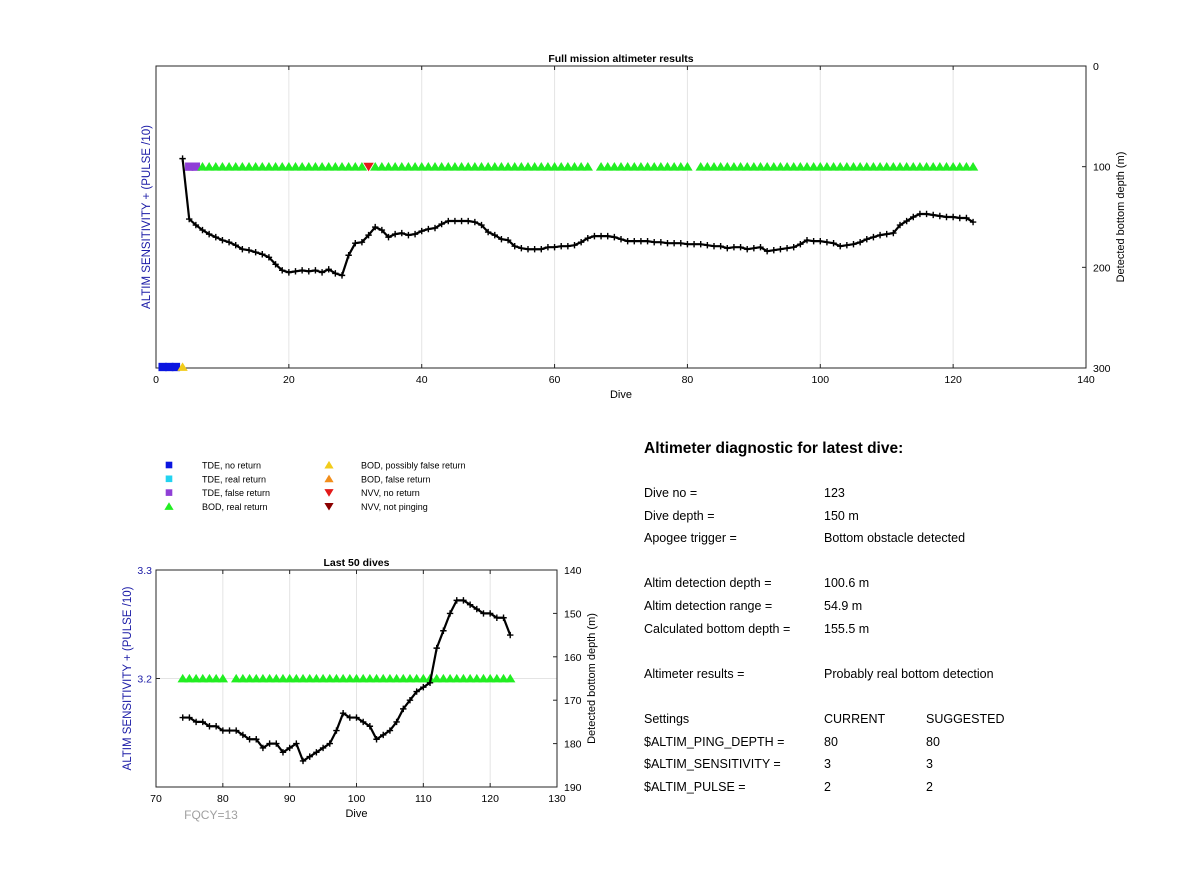 Image resolution: width=1200 pixels, height=885 pixels. What do you see at coordinates (965, 718) in the screenshot?
I see `label-suggested: SUGGESTED` at bounding box center [965, 718].